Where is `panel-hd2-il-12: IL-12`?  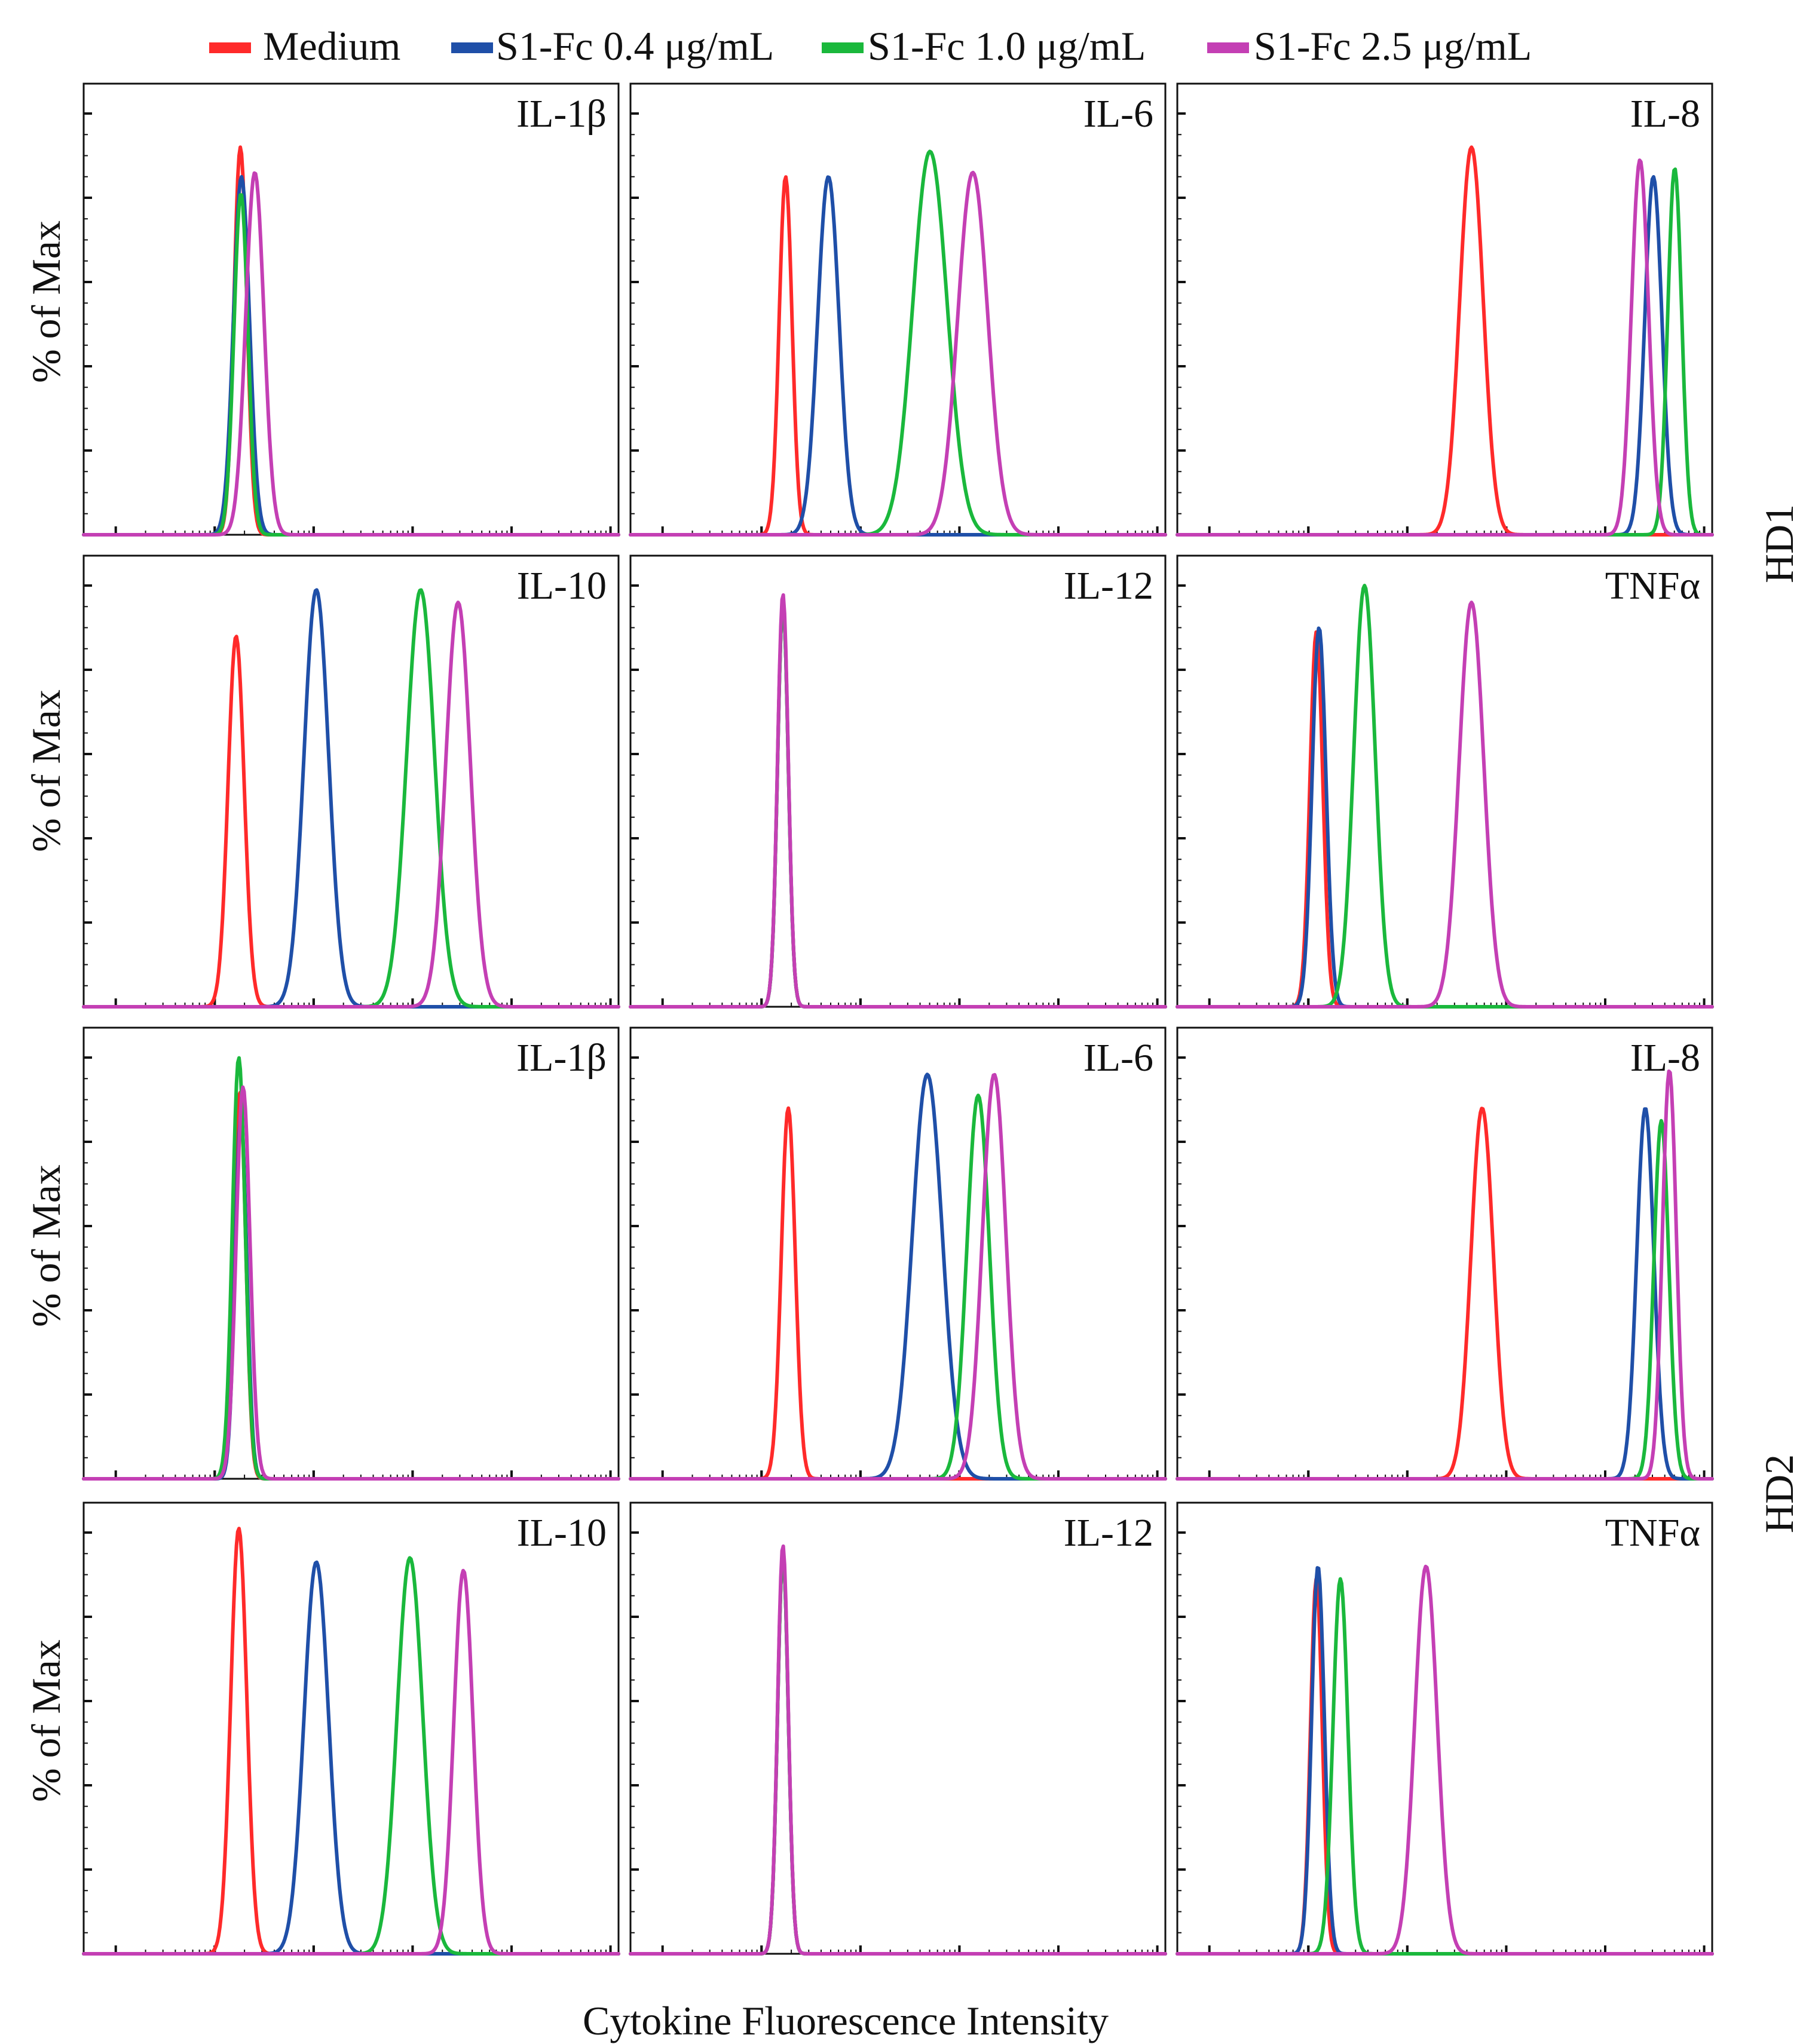 panel-hd2-il-12: IL-12 is located at coordinates (898, 1728).